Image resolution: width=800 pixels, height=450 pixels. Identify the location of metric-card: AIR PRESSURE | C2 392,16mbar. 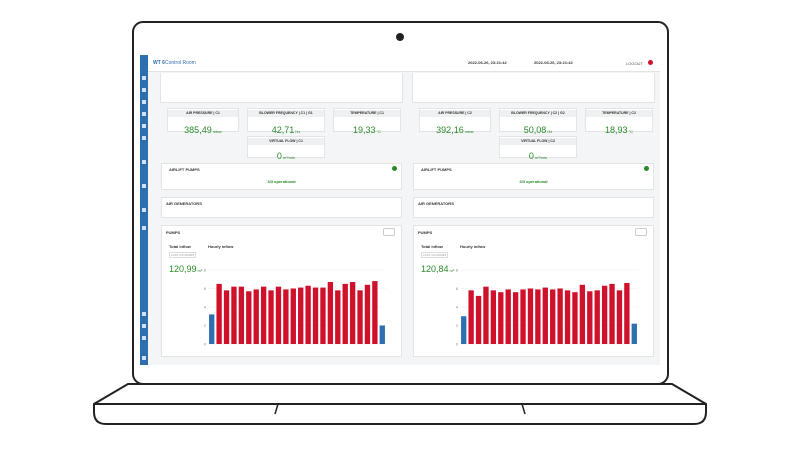
(455, 121).